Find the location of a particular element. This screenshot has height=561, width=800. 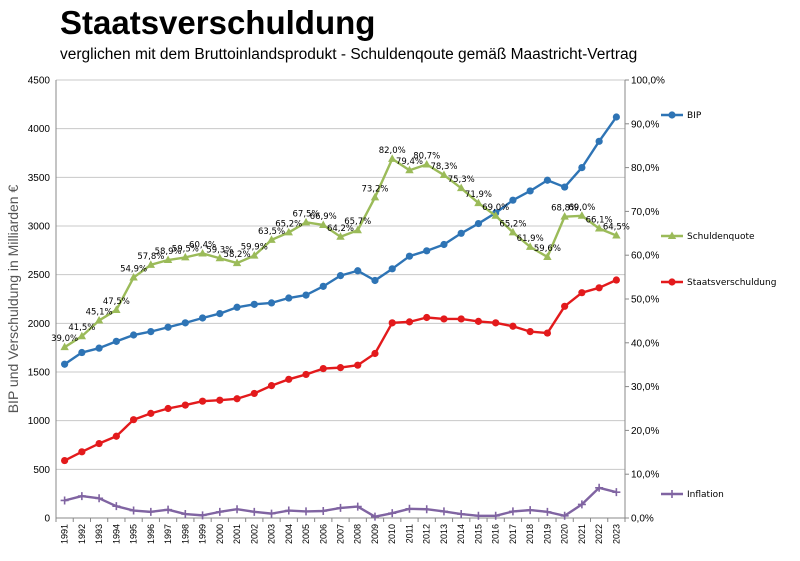

x-tick-label: 2009 is located at coordinates (375, 534).